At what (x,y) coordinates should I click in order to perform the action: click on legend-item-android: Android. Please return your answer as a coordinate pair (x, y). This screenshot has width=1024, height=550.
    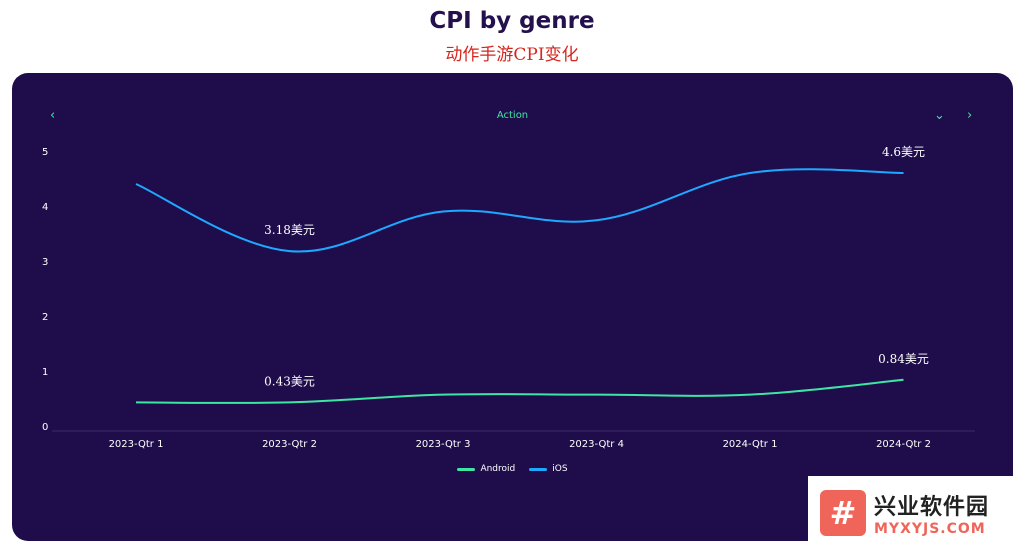
    Looking at the image, I should click on (486, 469).